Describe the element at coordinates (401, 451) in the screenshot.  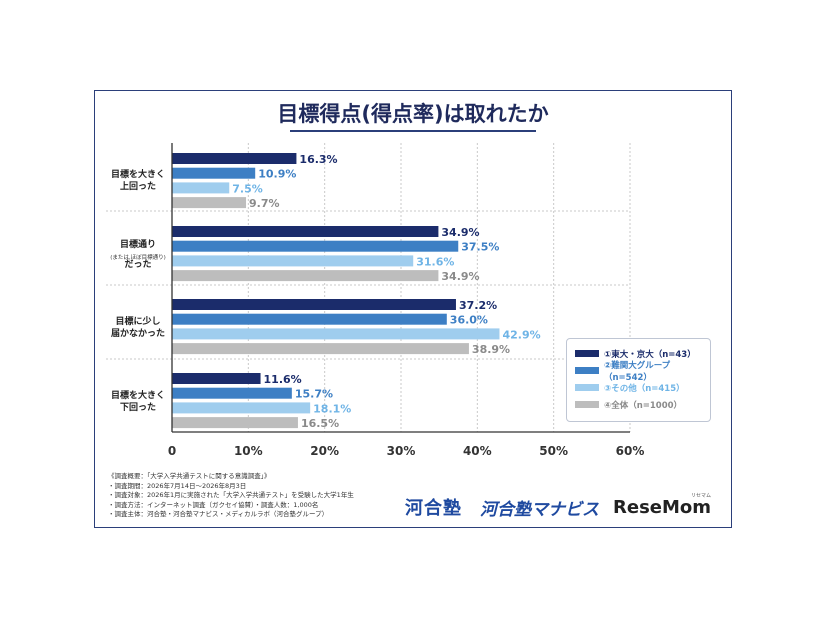
I see `x-tick-label: 30%` at that location.